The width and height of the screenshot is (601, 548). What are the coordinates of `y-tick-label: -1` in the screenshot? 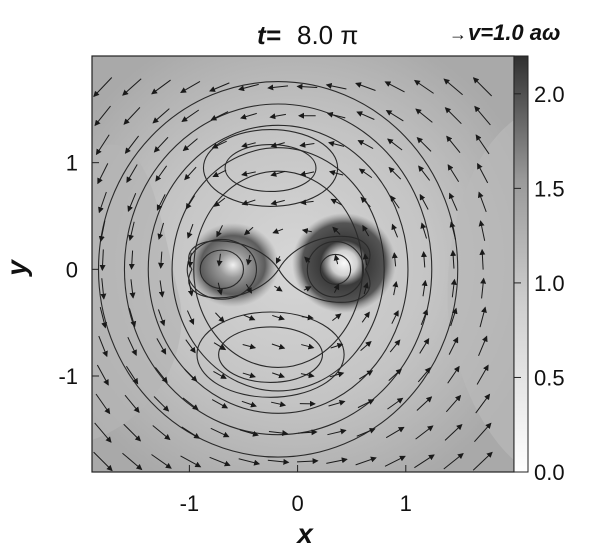 It's located at (68, 376).